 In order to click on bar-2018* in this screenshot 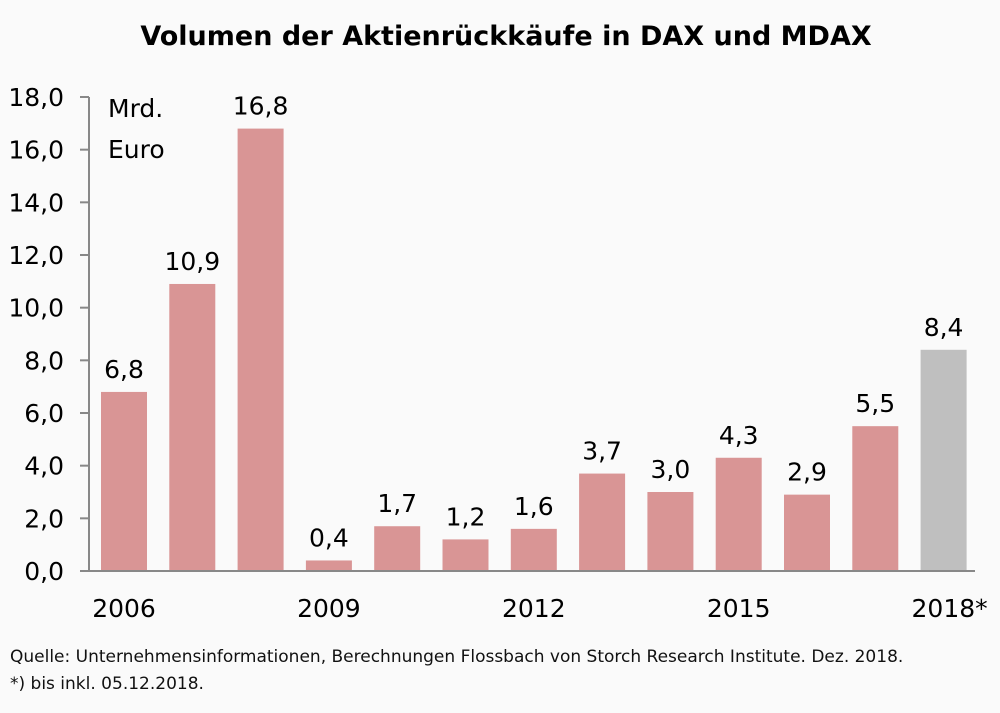, I will do `click(943, 460)`.